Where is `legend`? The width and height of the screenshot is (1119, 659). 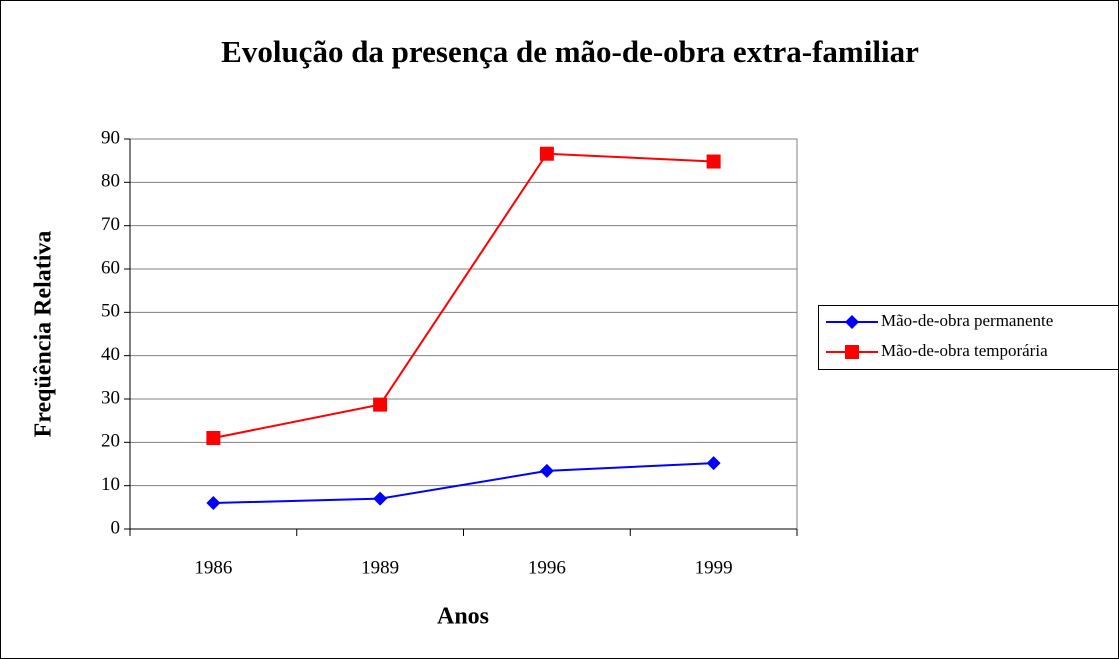
legend is located at coordinates (968, 337).